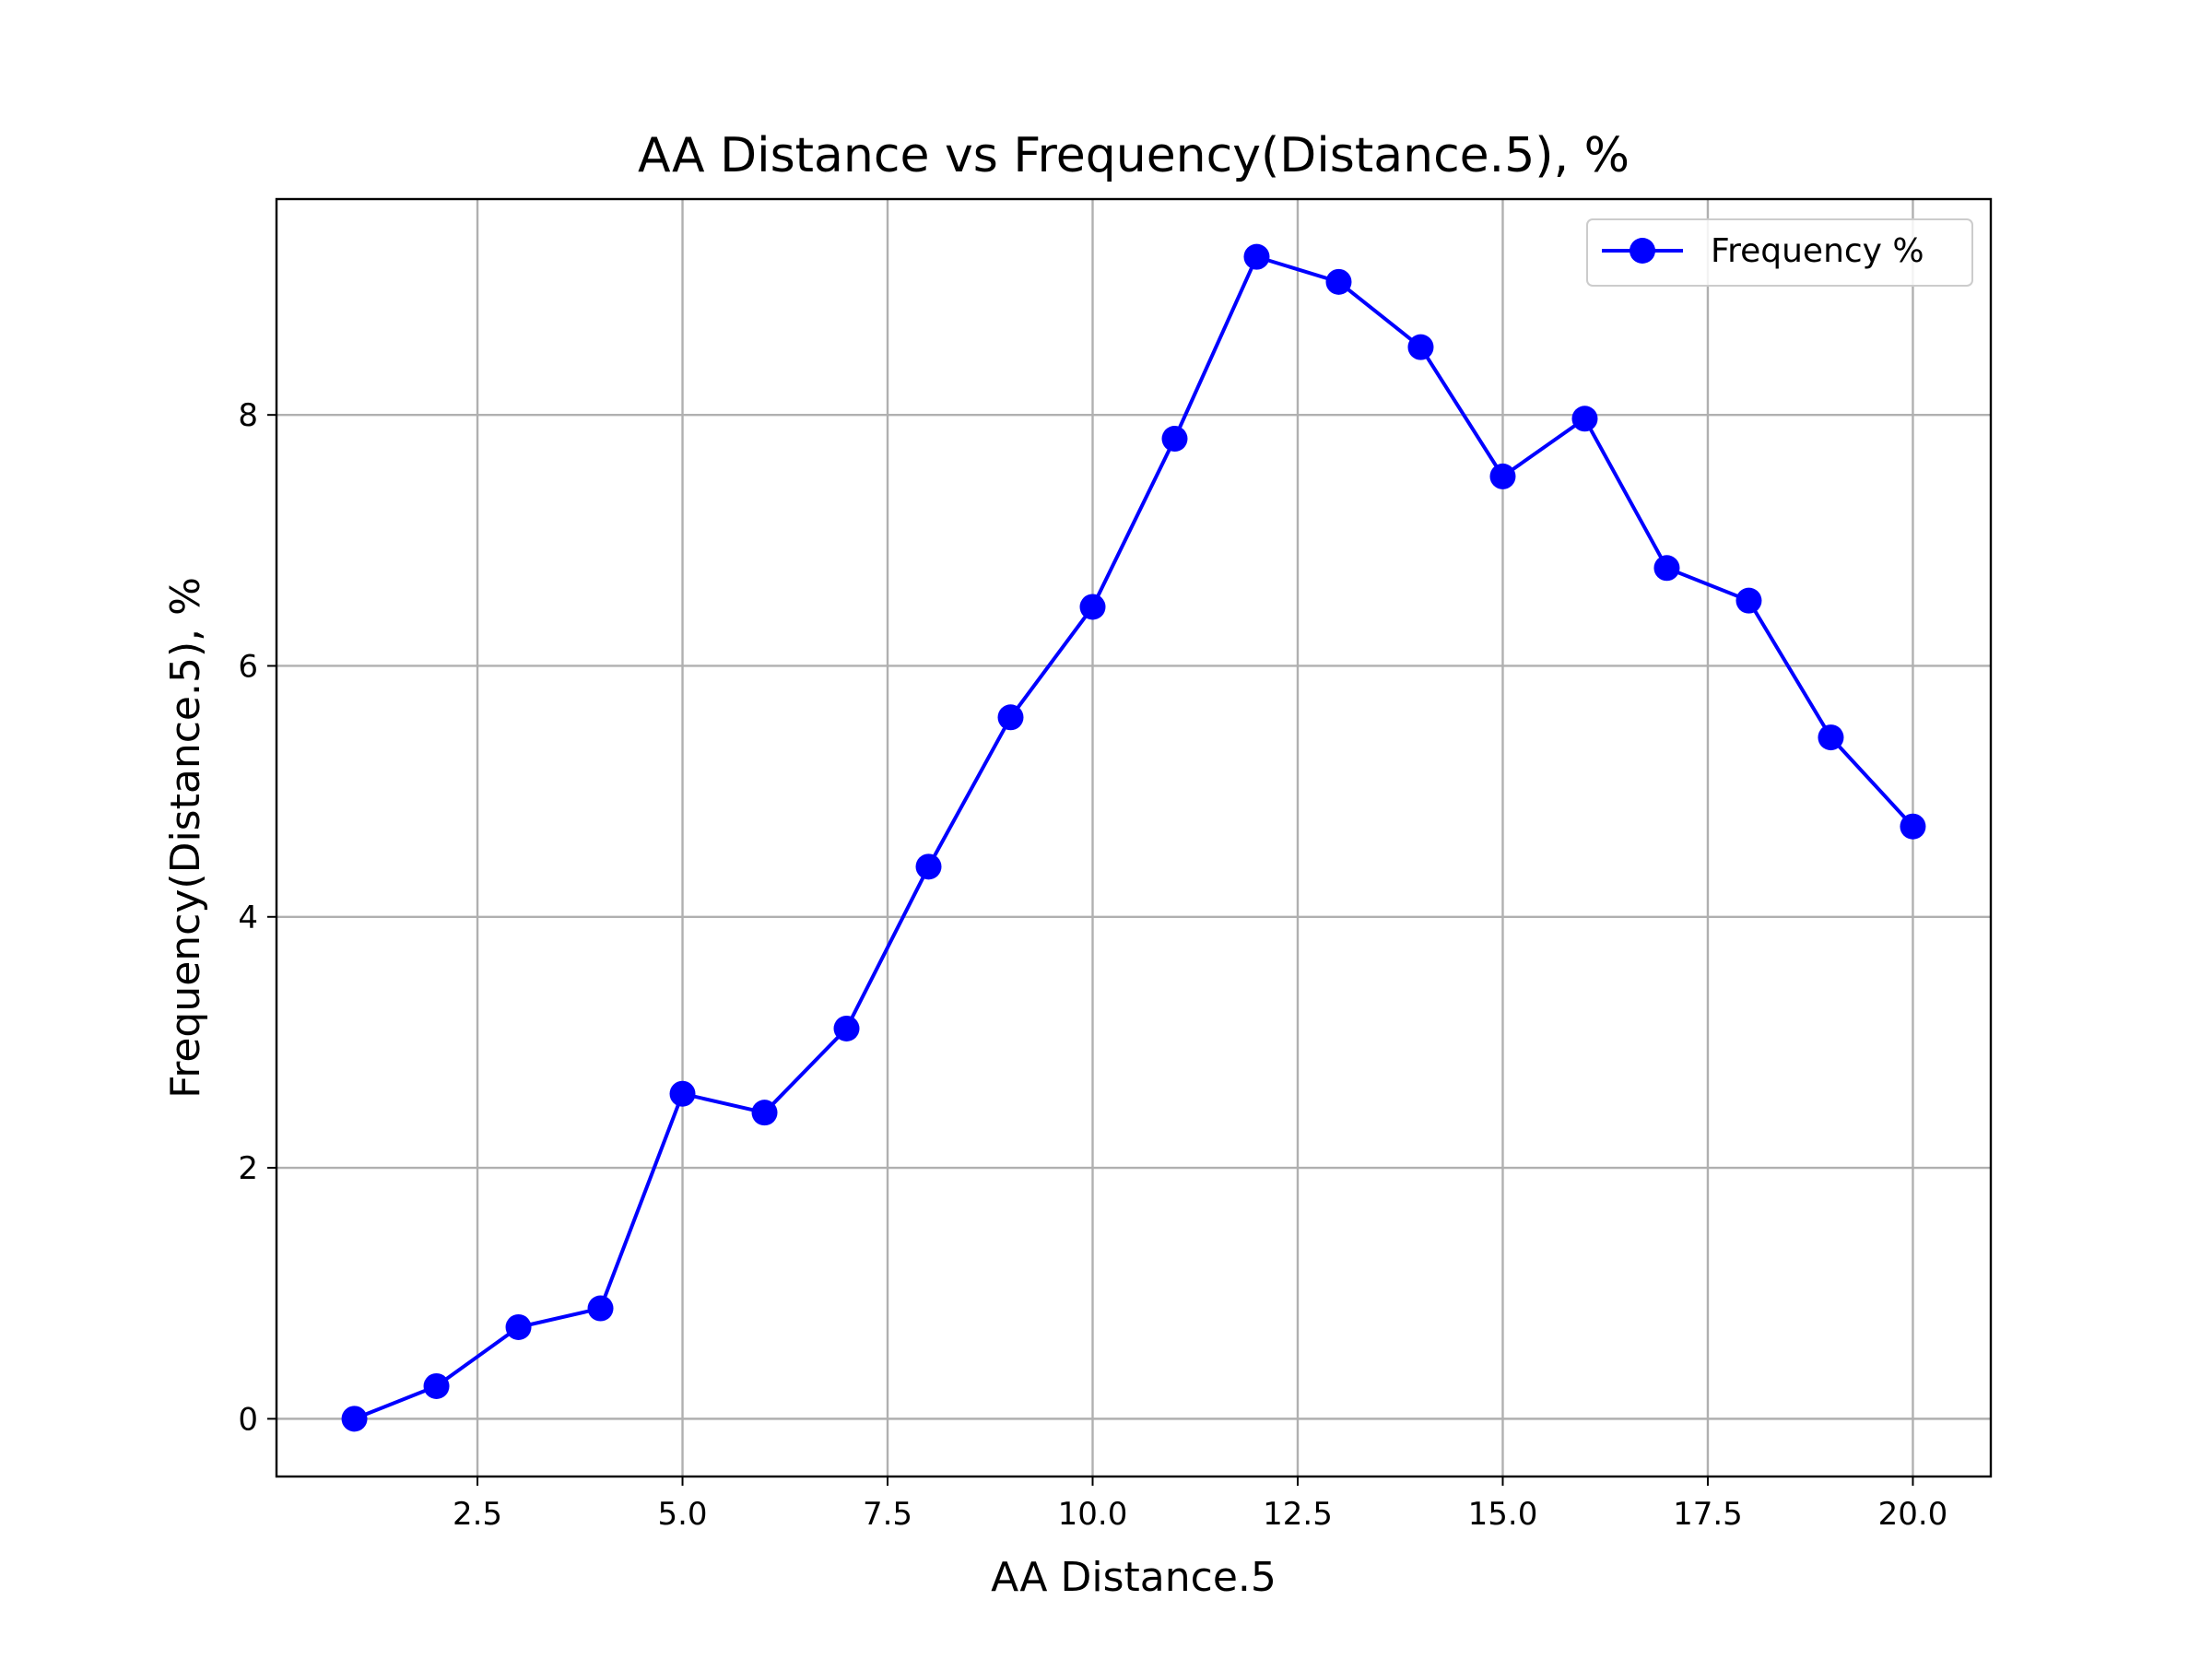  Describe the element at coordinates (248, 415) in the screenshot. I see `y-tick-label: 8` at that location.